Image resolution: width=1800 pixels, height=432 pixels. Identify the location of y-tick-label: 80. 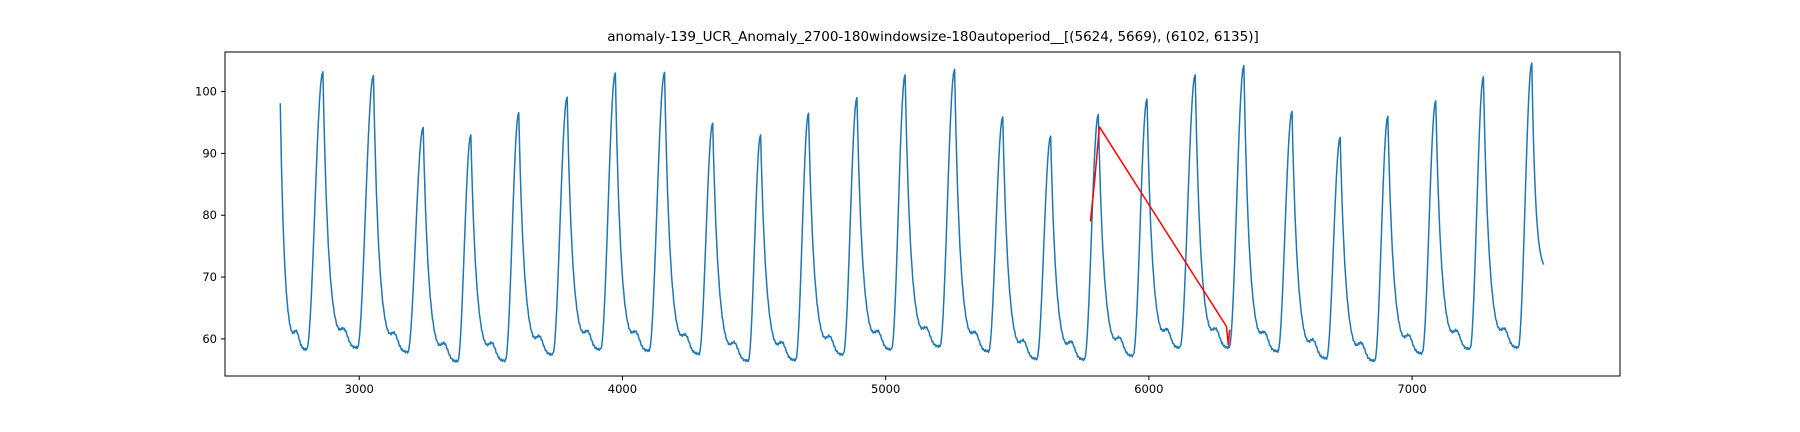
(209, 215).